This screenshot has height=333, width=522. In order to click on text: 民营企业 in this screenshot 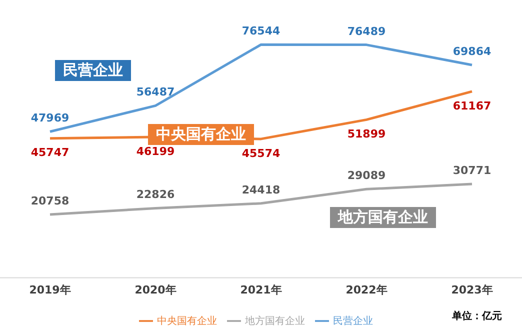, I will do `click(93, 70)`.